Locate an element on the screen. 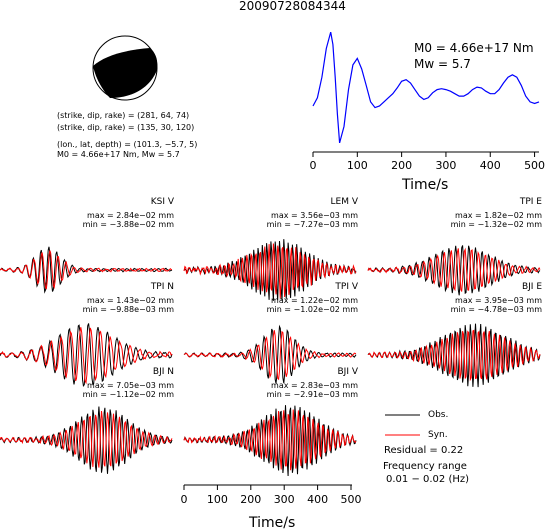  legend is located at coordinates (402, 425).